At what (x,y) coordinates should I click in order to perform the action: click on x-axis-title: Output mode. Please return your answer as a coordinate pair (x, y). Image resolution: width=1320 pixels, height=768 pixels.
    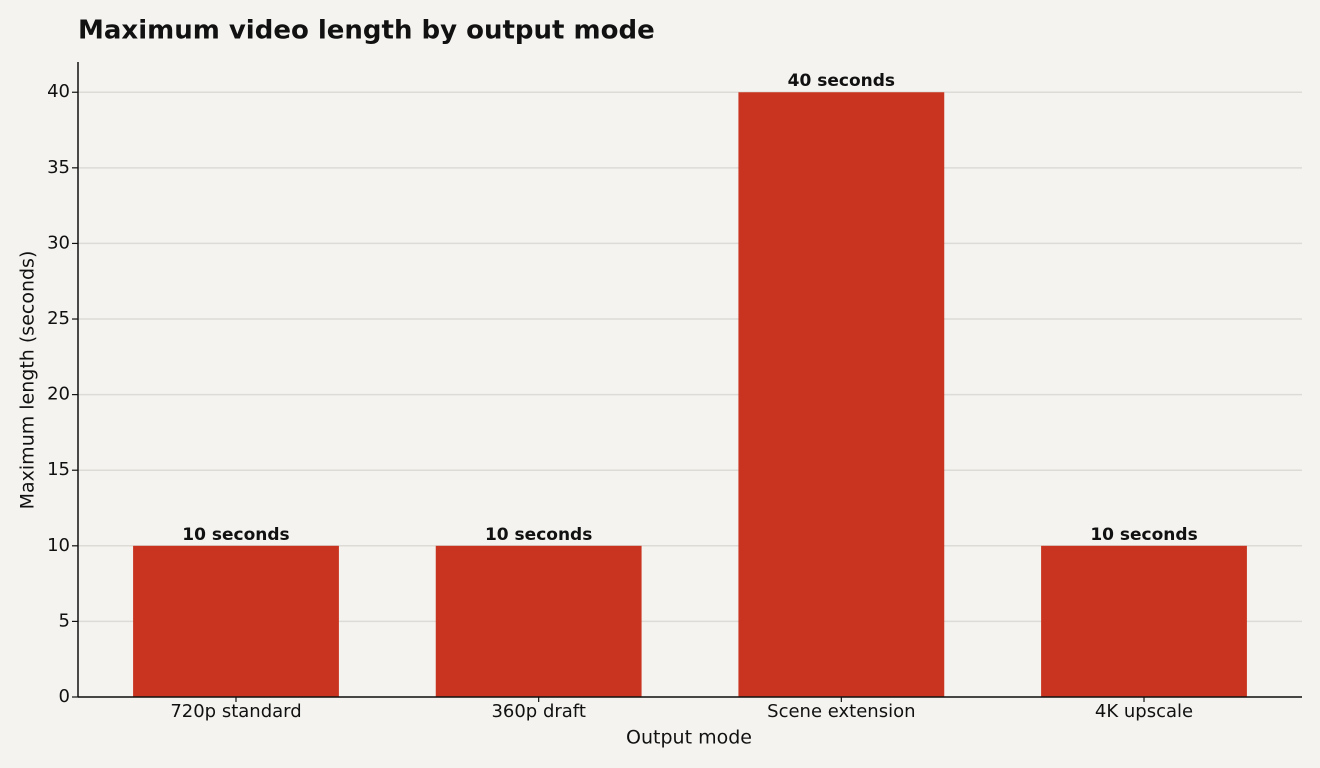
    Looking at the image, I should click on (689, 738).